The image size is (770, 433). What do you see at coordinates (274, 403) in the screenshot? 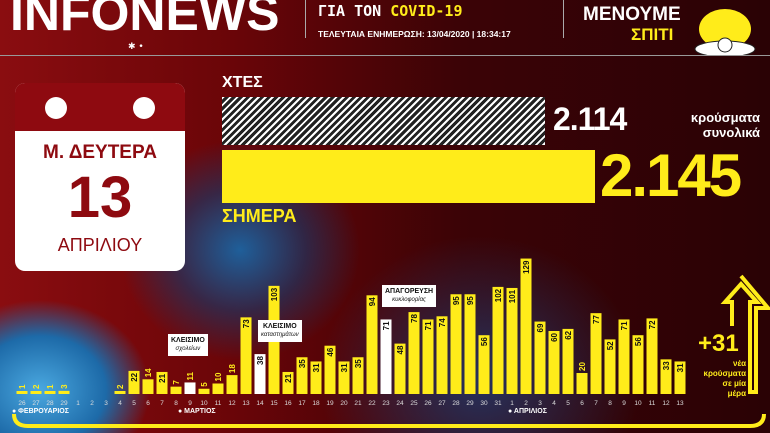
I see `x-tick-label: 15` at bounding box center [274, 403].